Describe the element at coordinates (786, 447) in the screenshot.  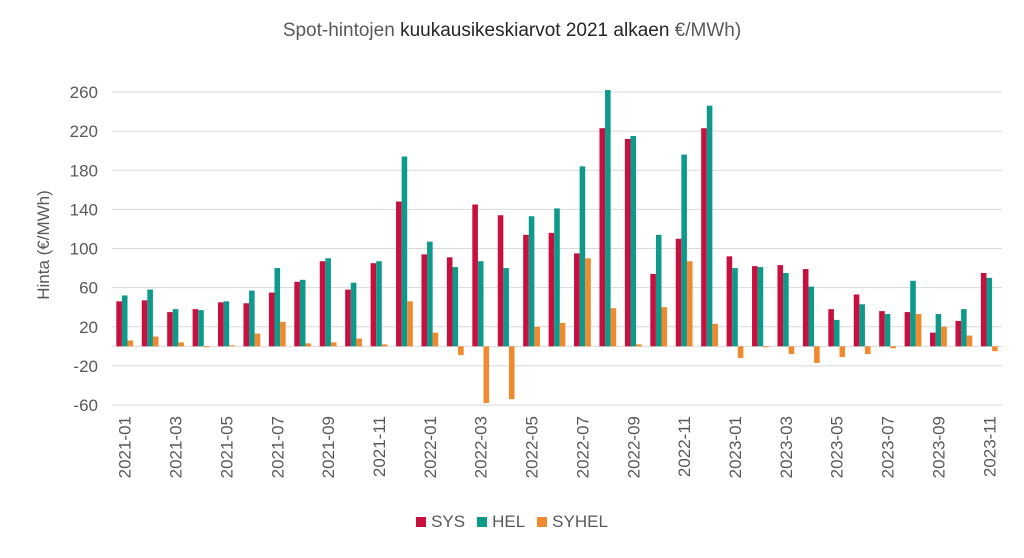
I see `x-tick-label: 2023-03` at that location.